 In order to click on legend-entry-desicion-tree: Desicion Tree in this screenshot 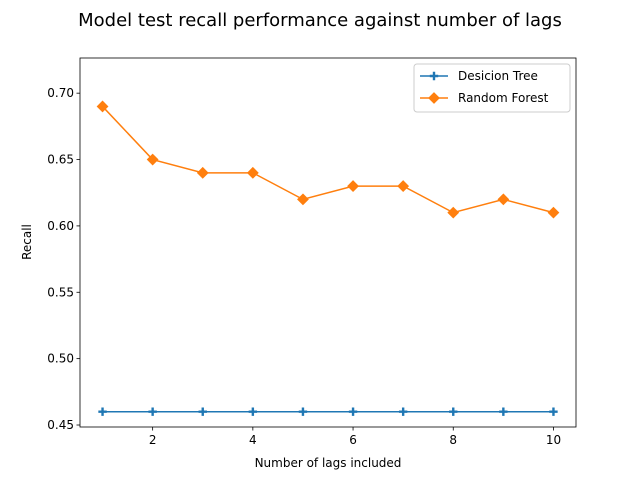, I will do `click(479, 76)`.